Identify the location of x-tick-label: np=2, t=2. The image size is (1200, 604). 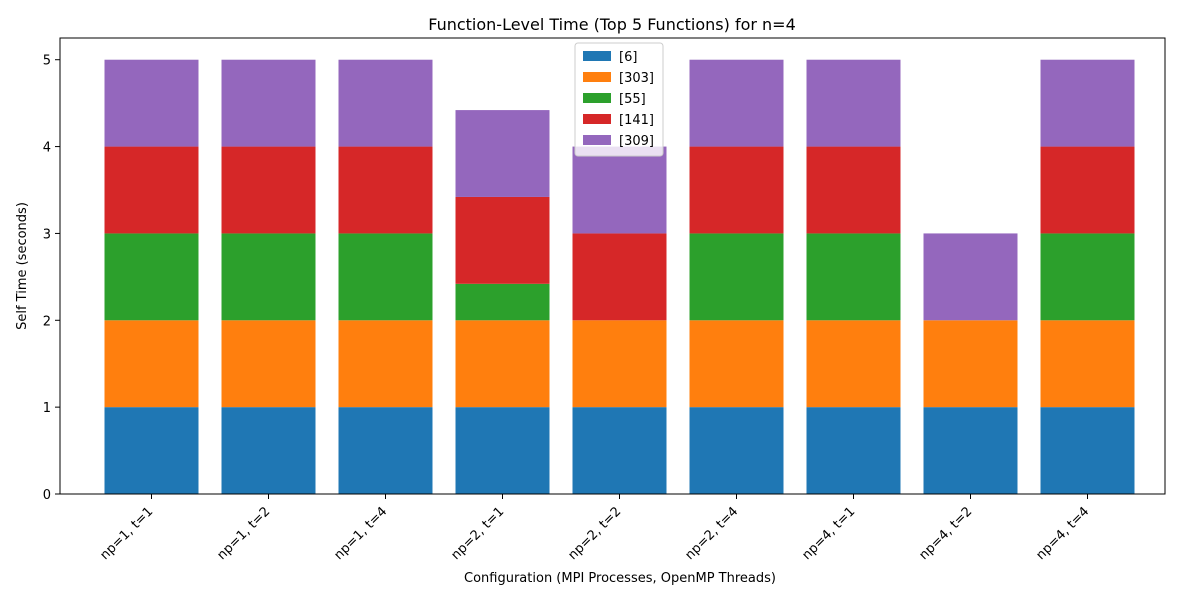
(595, 533).